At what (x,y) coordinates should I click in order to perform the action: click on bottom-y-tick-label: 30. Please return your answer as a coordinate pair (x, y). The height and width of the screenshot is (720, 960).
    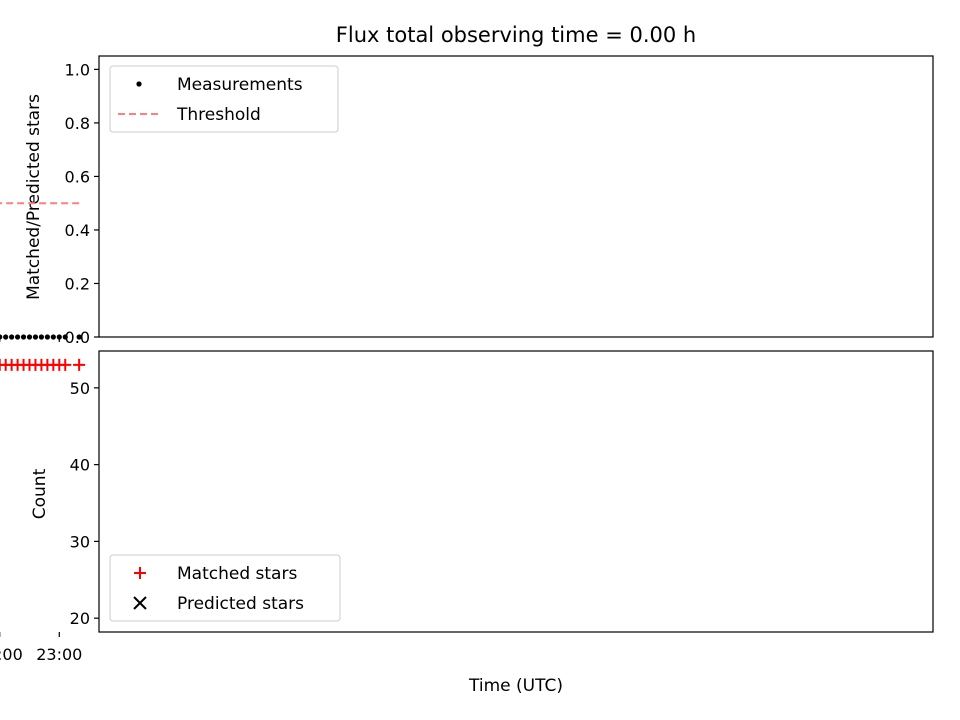
    Looking at the image, I should click on (80, 541).